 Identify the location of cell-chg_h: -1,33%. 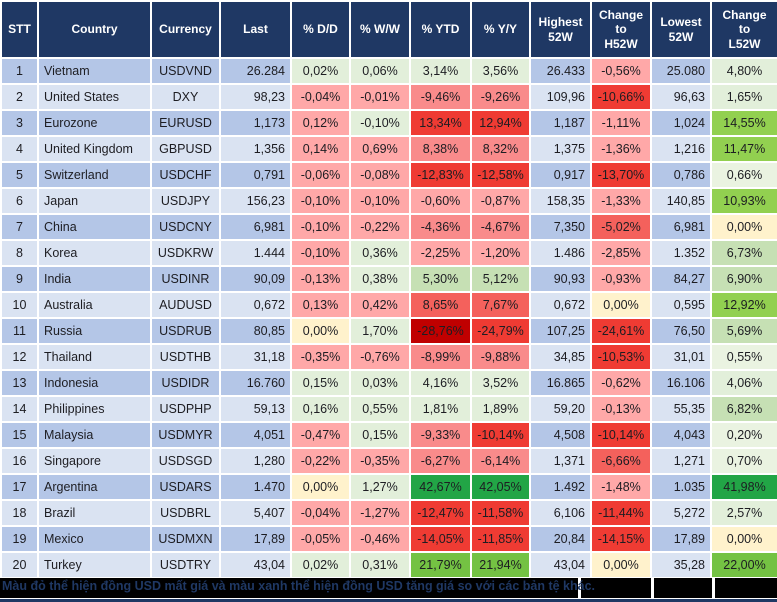
(621, 201).